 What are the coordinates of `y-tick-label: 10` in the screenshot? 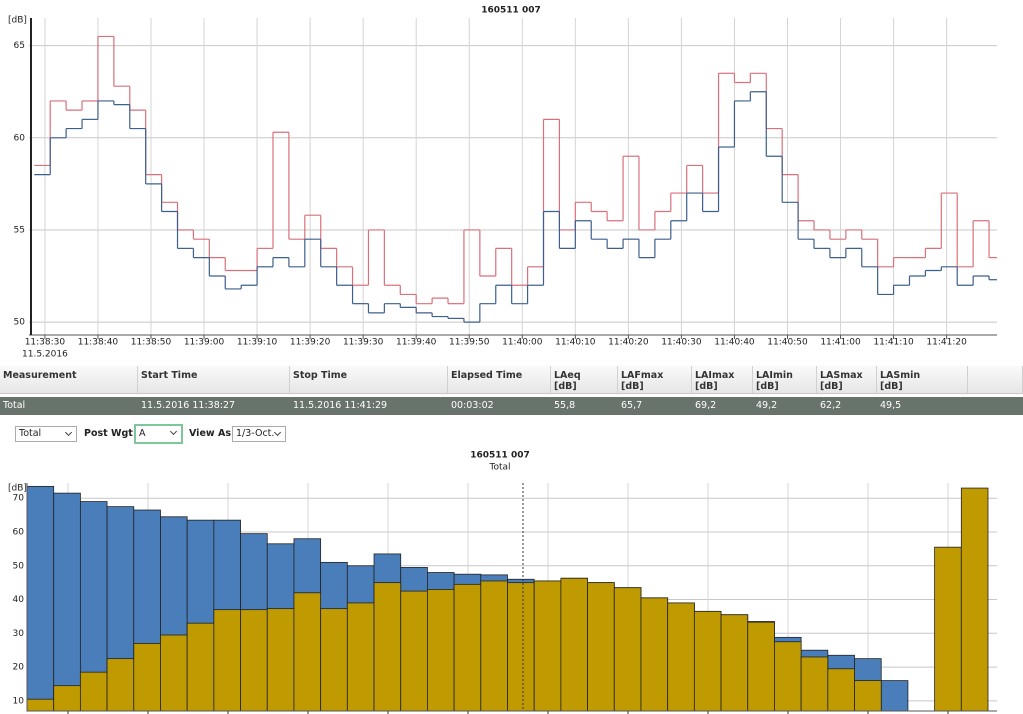 It's located at (19, 701).